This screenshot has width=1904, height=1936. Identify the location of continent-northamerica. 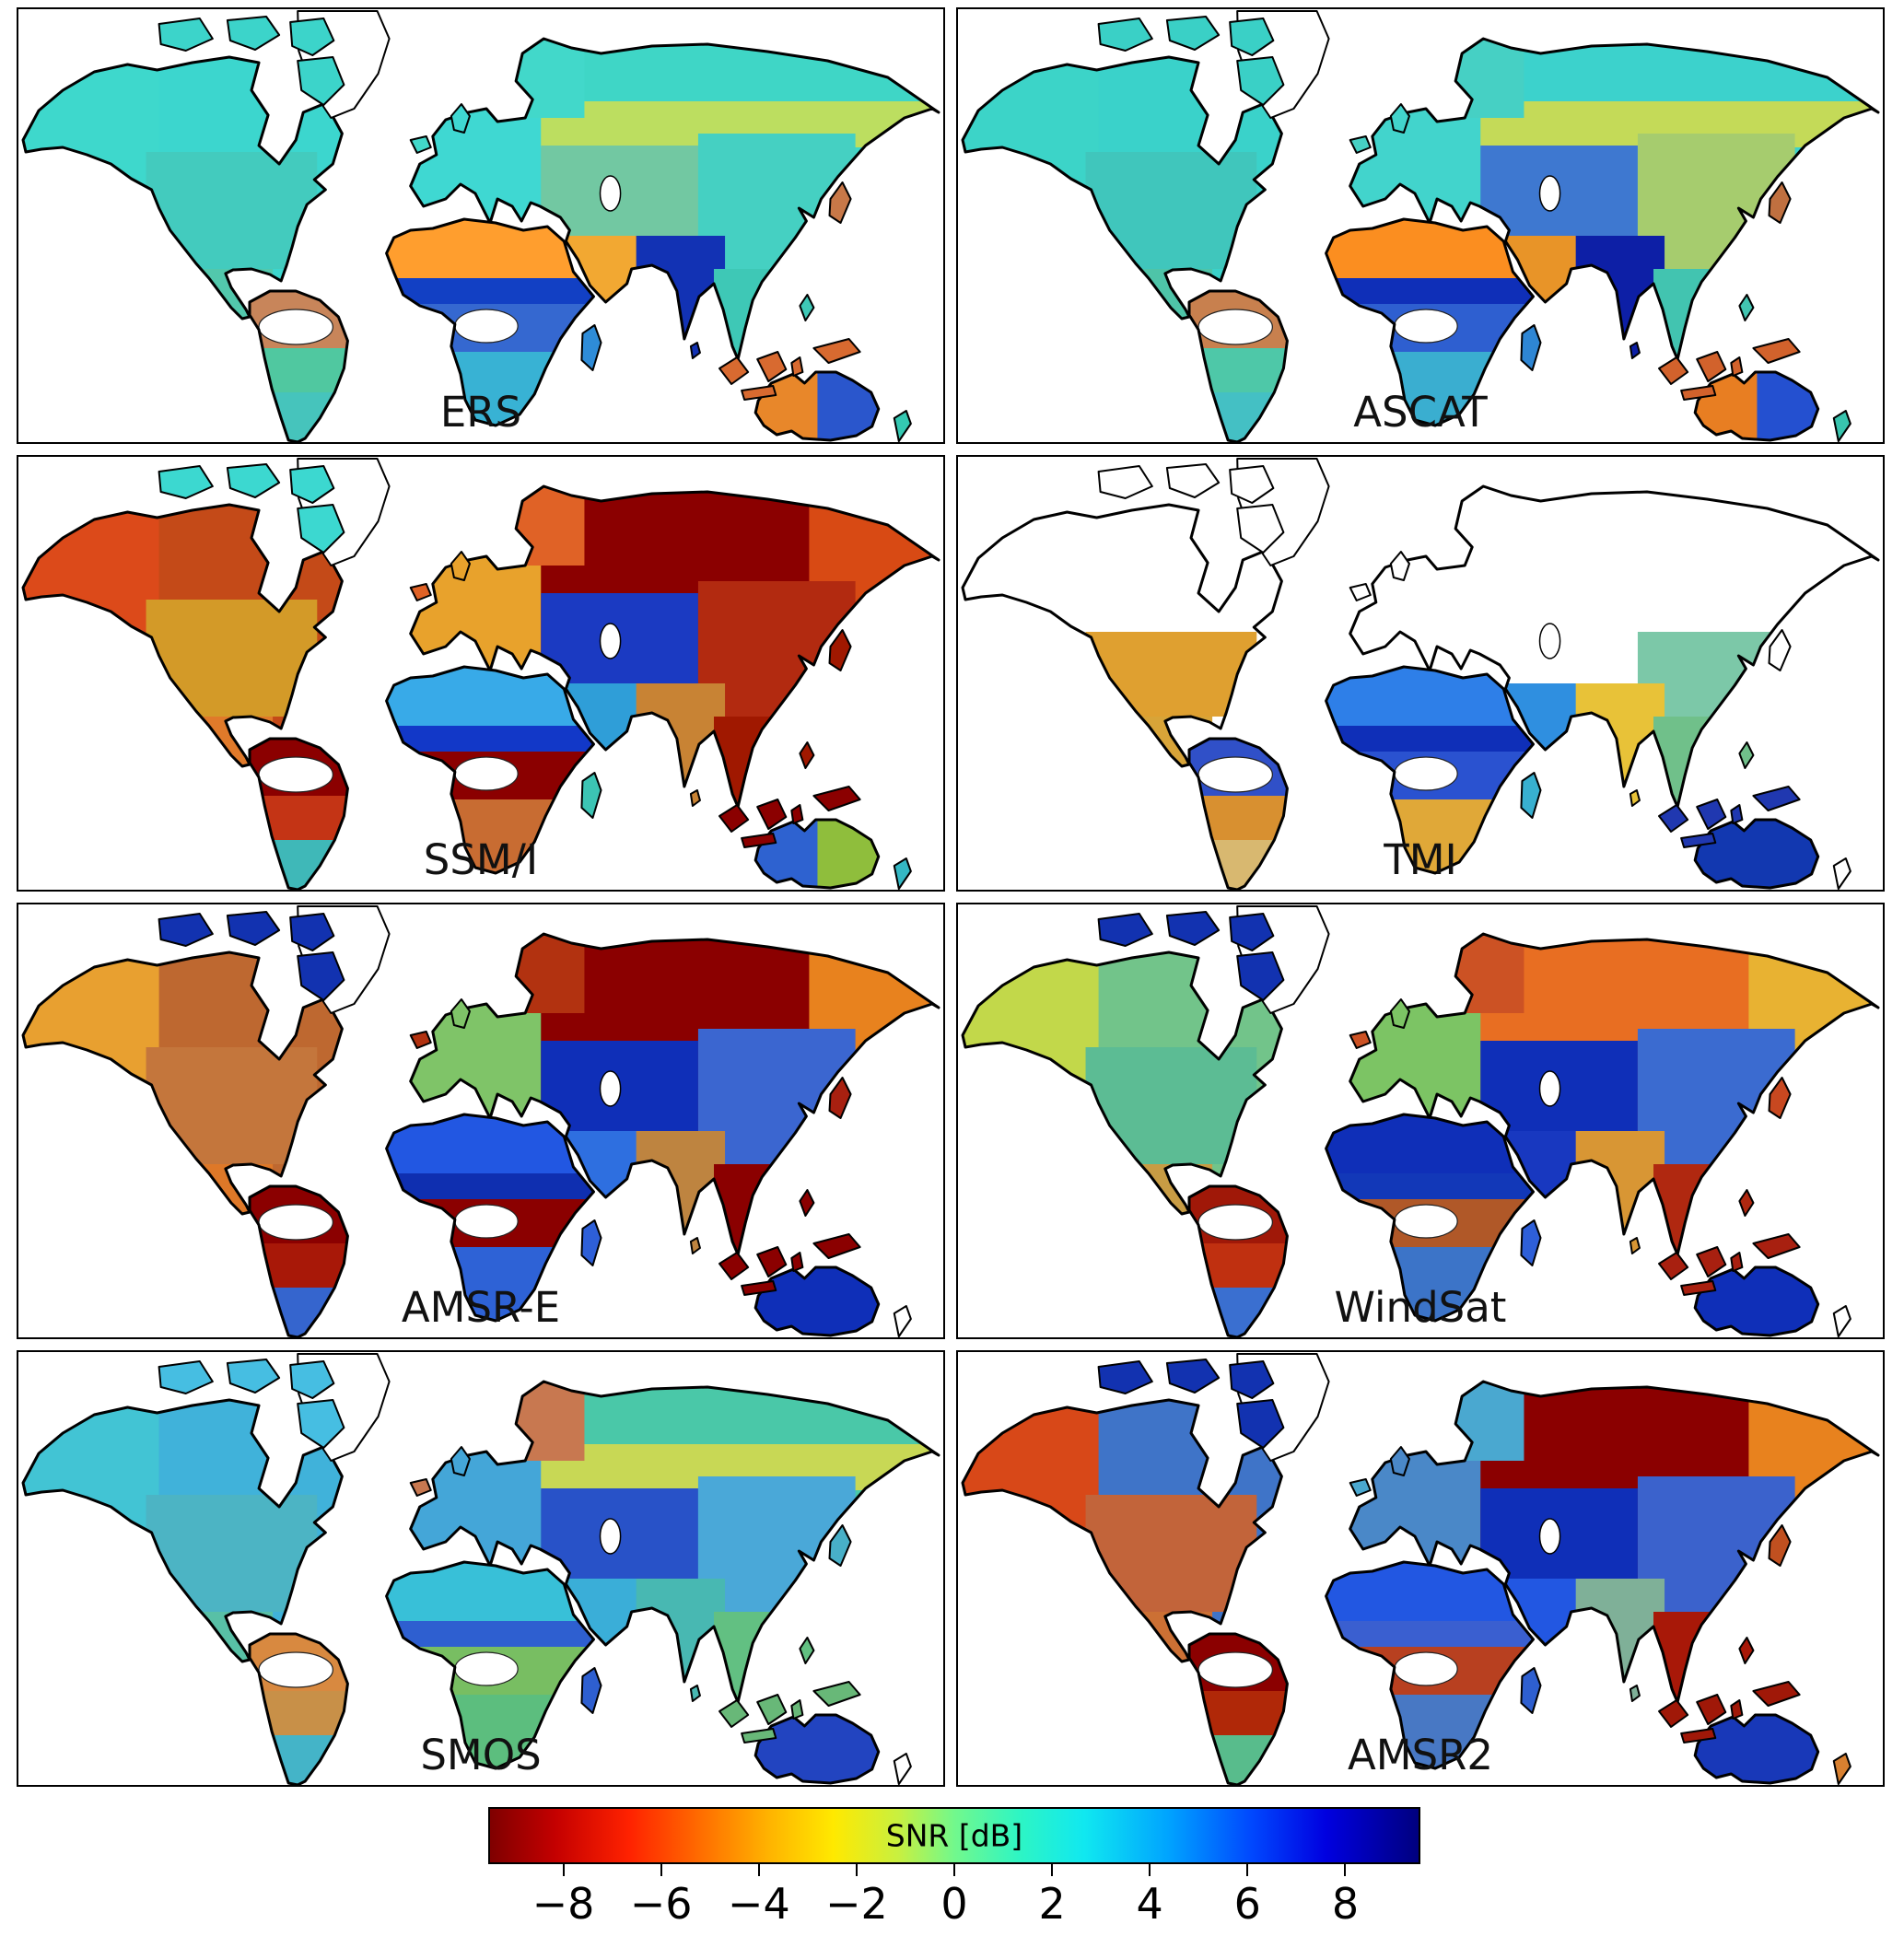
(183, 636).